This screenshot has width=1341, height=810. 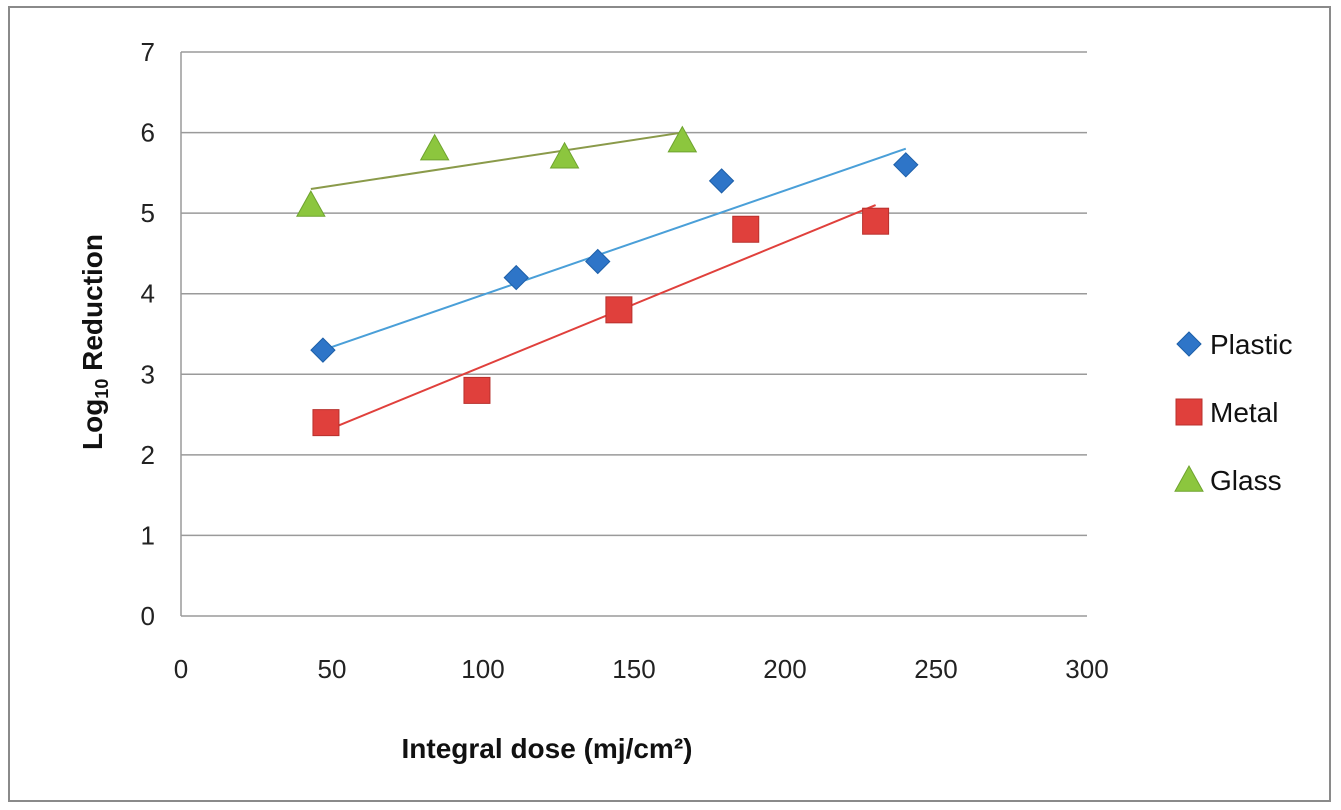 I want to click on legend-glass-label: Glass, so click(x=1246, y=480).